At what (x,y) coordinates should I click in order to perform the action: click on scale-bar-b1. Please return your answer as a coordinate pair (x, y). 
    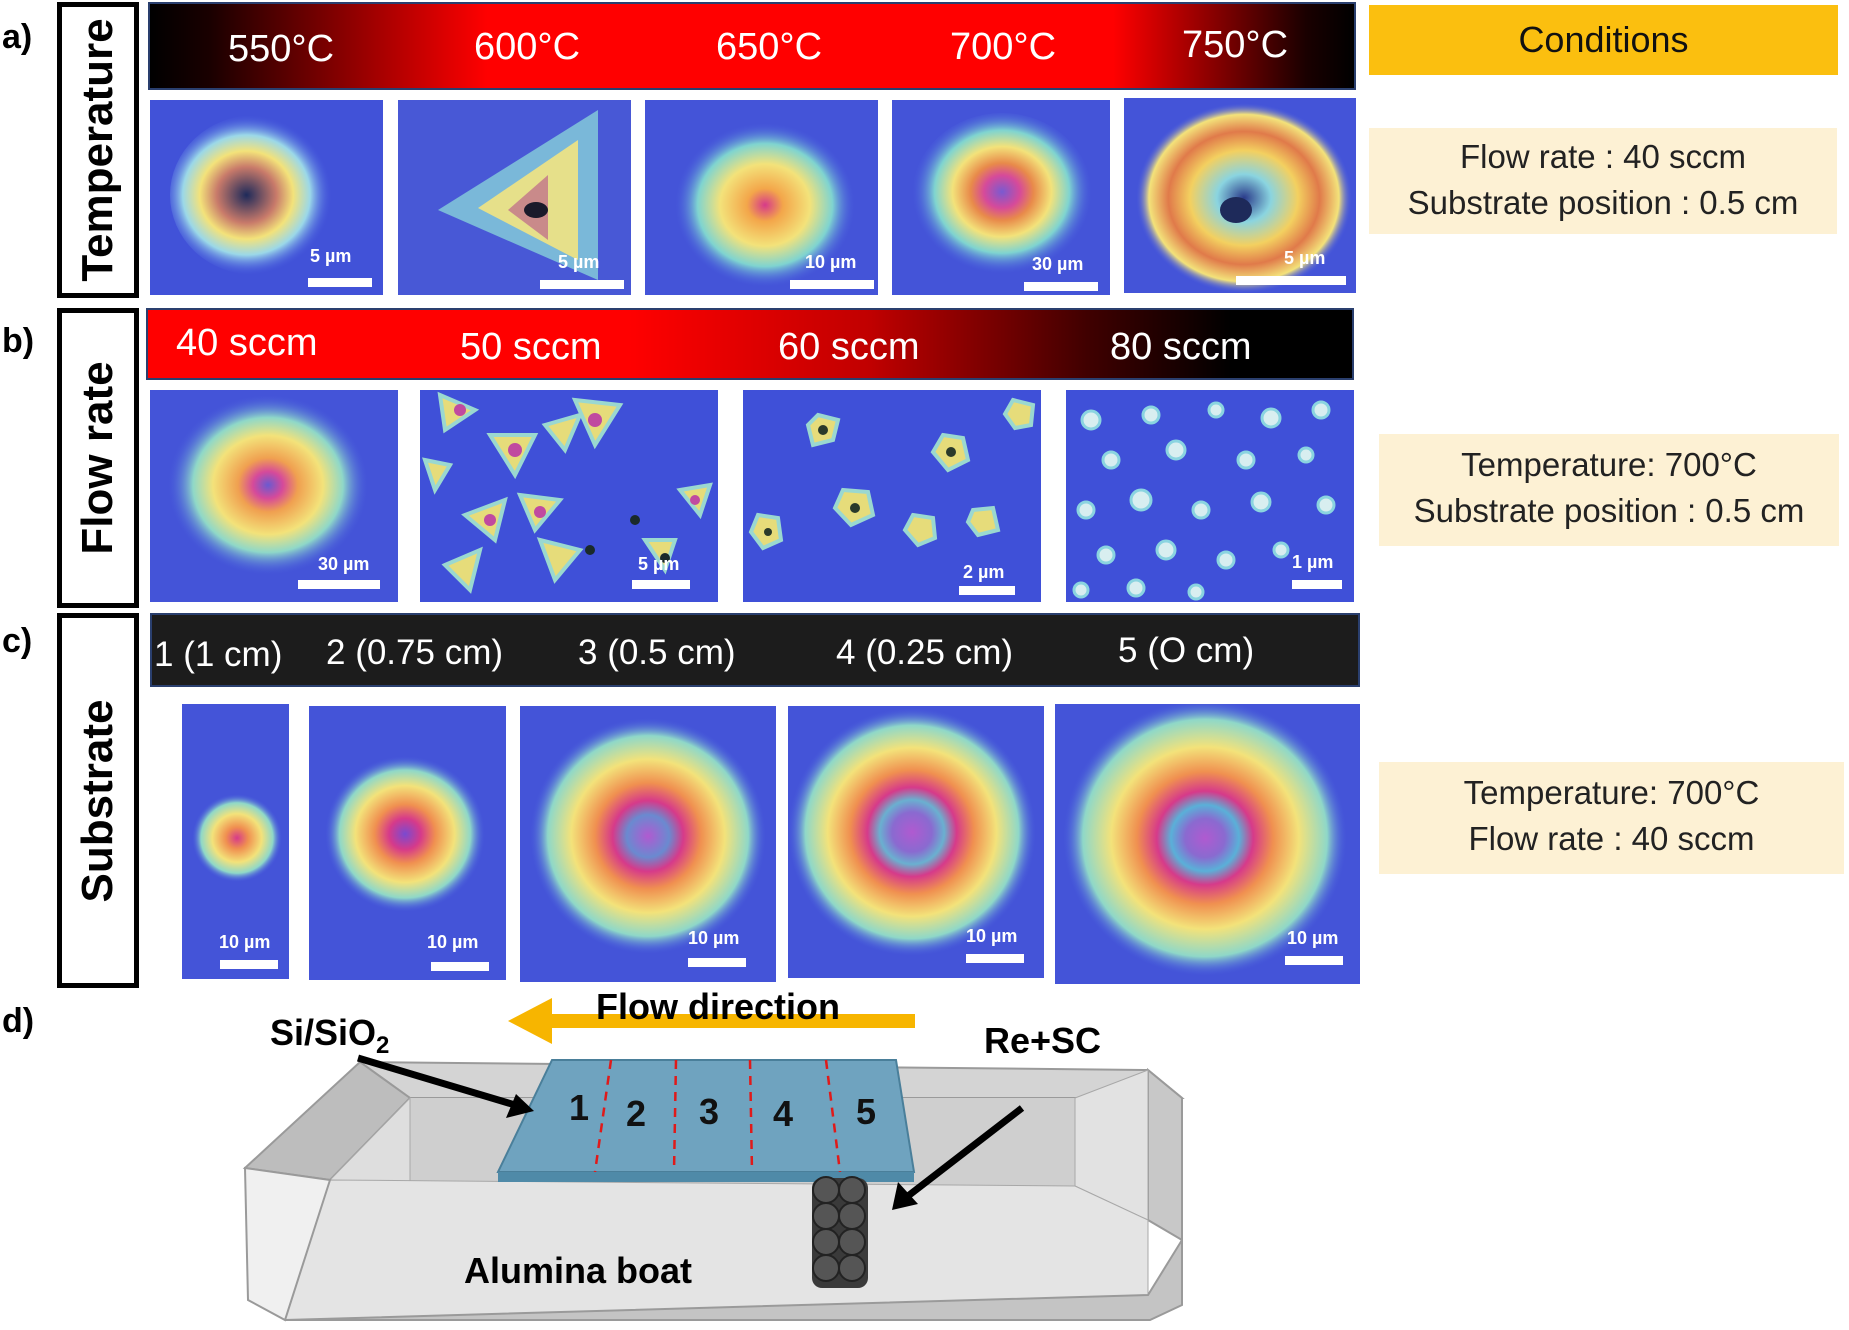
    Looking at the image, I should click on (339, 584).